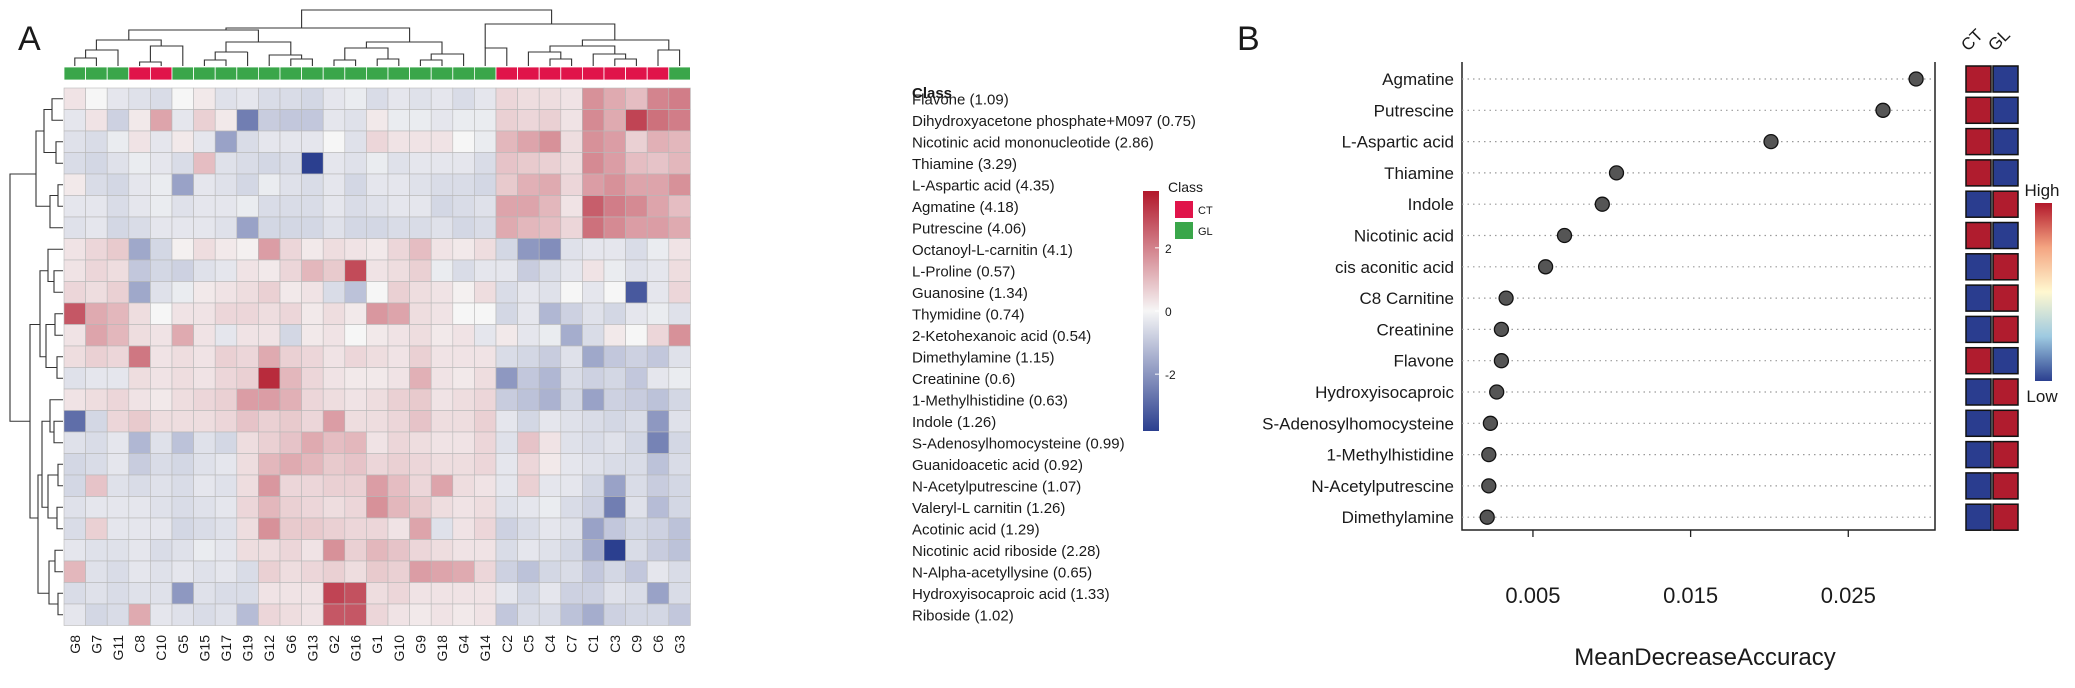 The width and height of the screenshot is (2075, 688). Describe the element at coordinates (2042, 190) in the screenshot. I see `colorbar-high-label: High` at that location.